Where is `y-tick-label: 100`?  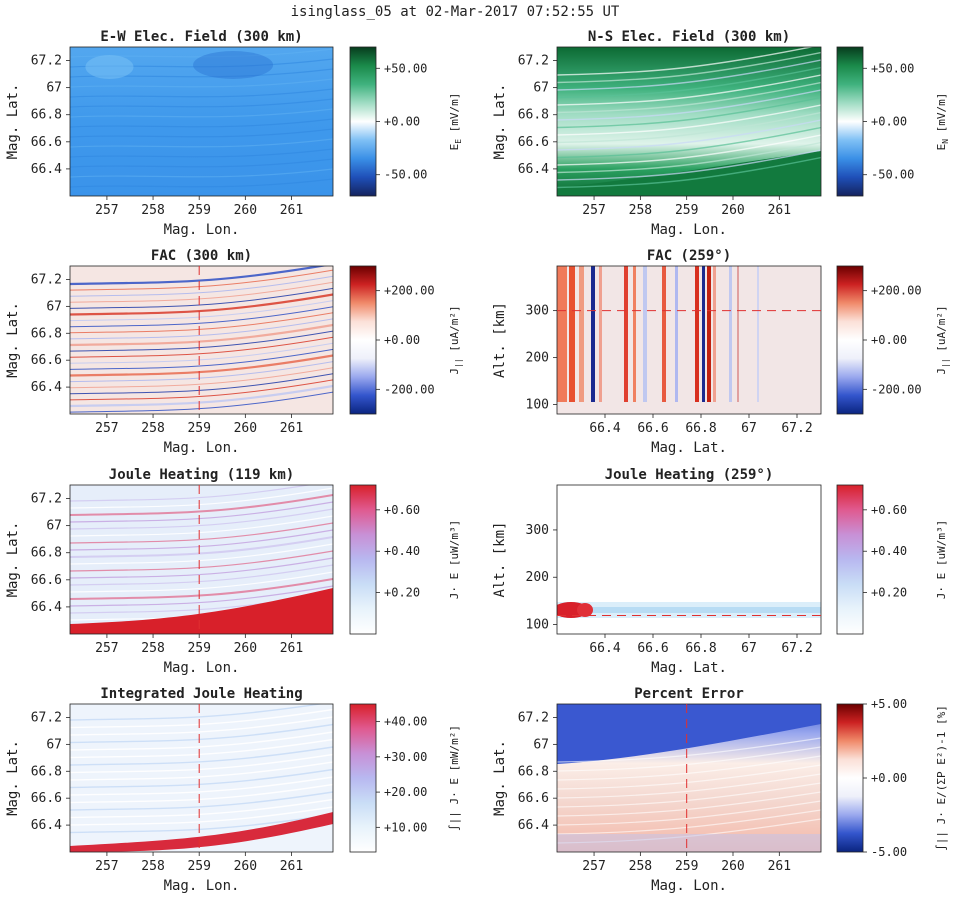
y-tick-label: 100 is located at coordinates (537, 405).